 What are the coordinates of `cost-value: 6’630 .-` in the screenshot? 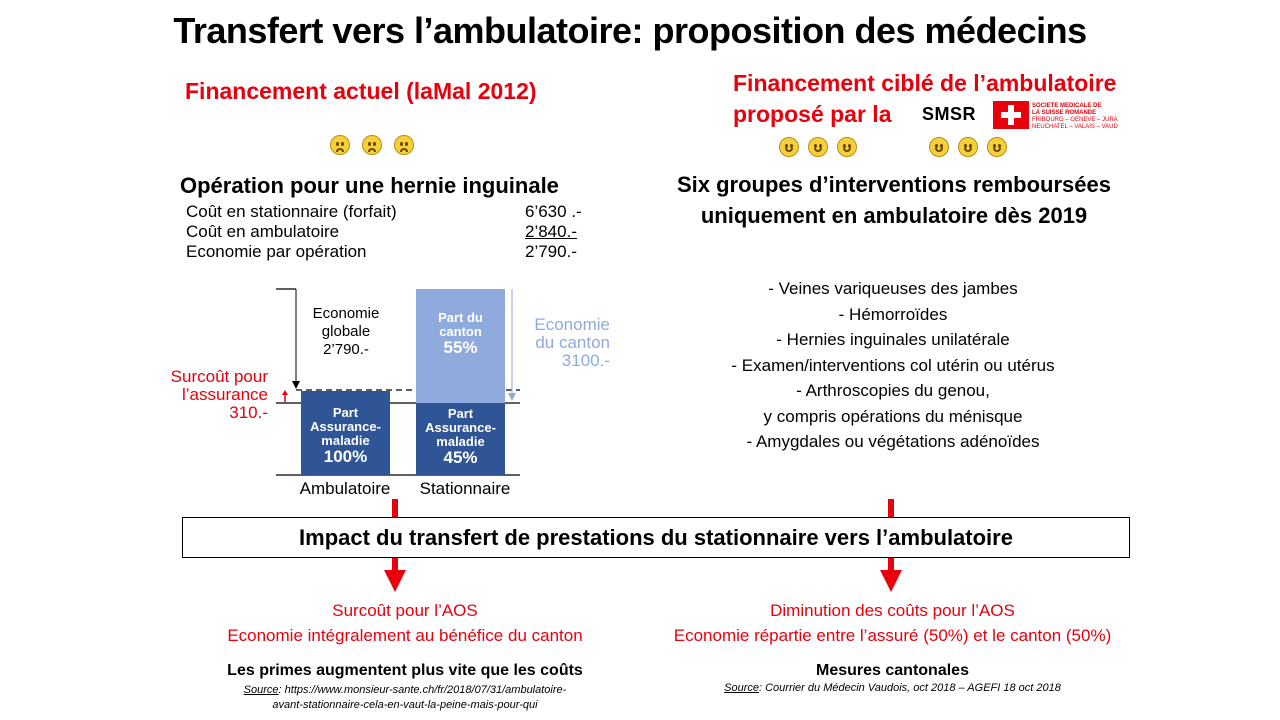 It's located at (553, 211).